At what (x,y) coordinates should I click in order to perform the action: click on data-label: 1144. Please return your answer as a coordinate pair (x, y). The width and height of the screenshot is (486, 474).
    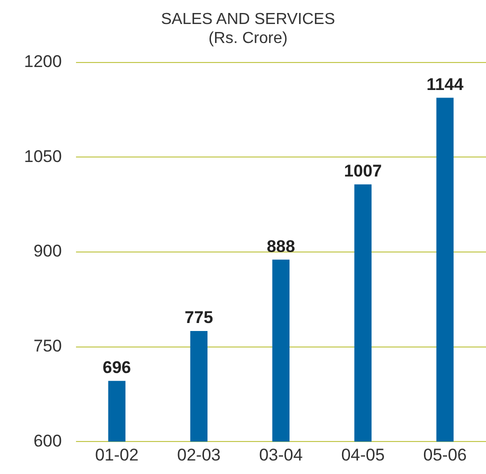
    Looking at the image, I should click on (445, 84).